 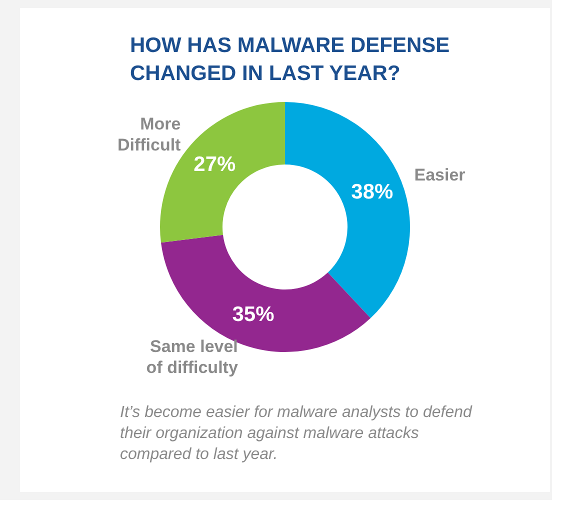 What do you see at coordinates (192, 356) in the screenshot?
I see `slice-label: Same level of difficulty` at bounding box center [192, 356].